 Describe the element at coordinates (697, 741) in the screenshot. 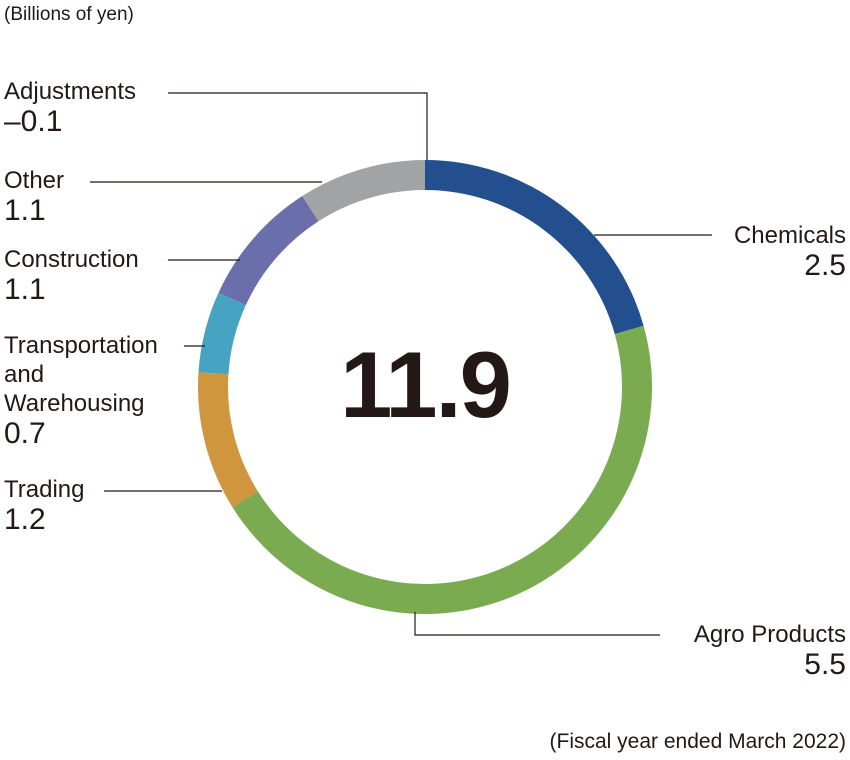

I see `fiscal-year-note: (Fiscal year ended March 2022)` at that location.